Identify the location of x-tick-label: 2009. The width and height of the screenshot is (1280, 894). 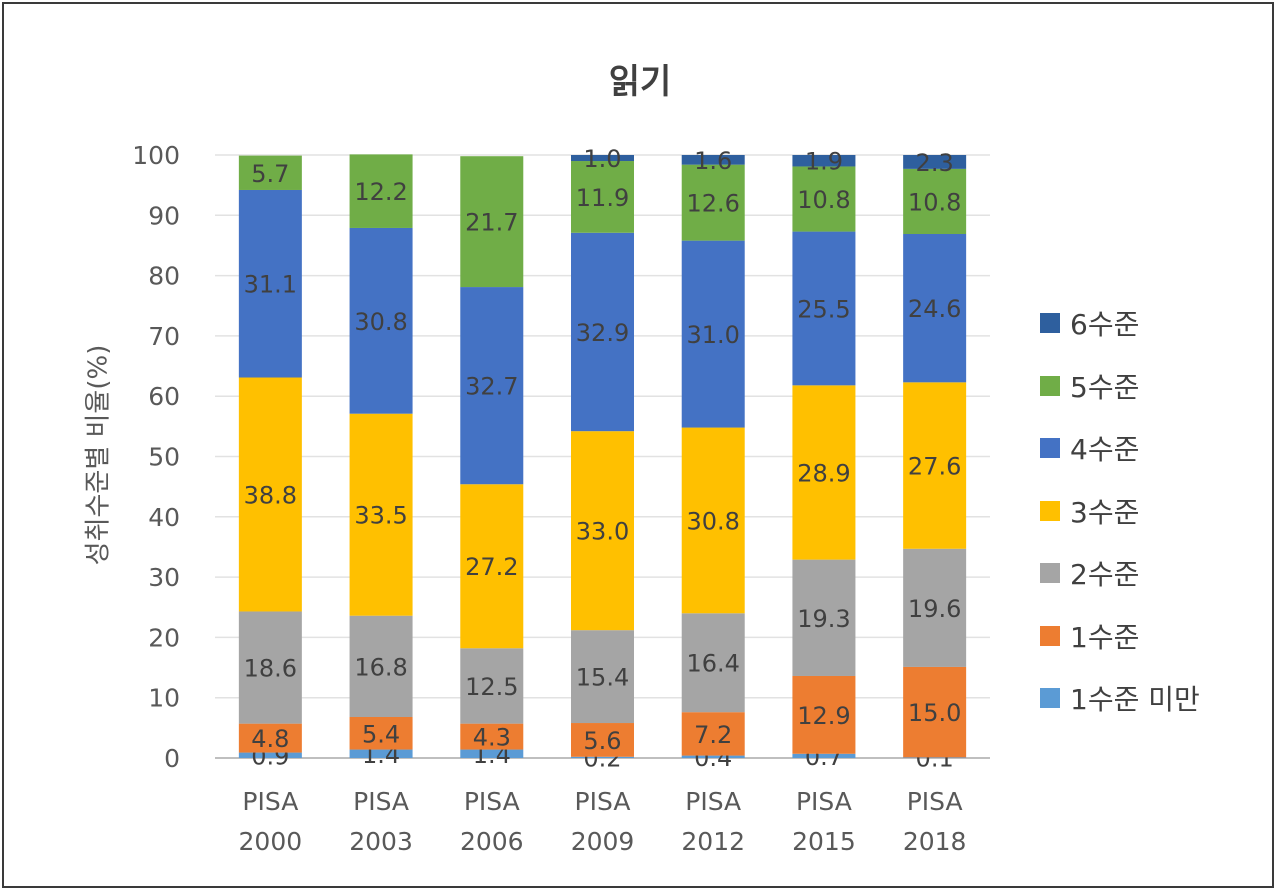
(603, 841).